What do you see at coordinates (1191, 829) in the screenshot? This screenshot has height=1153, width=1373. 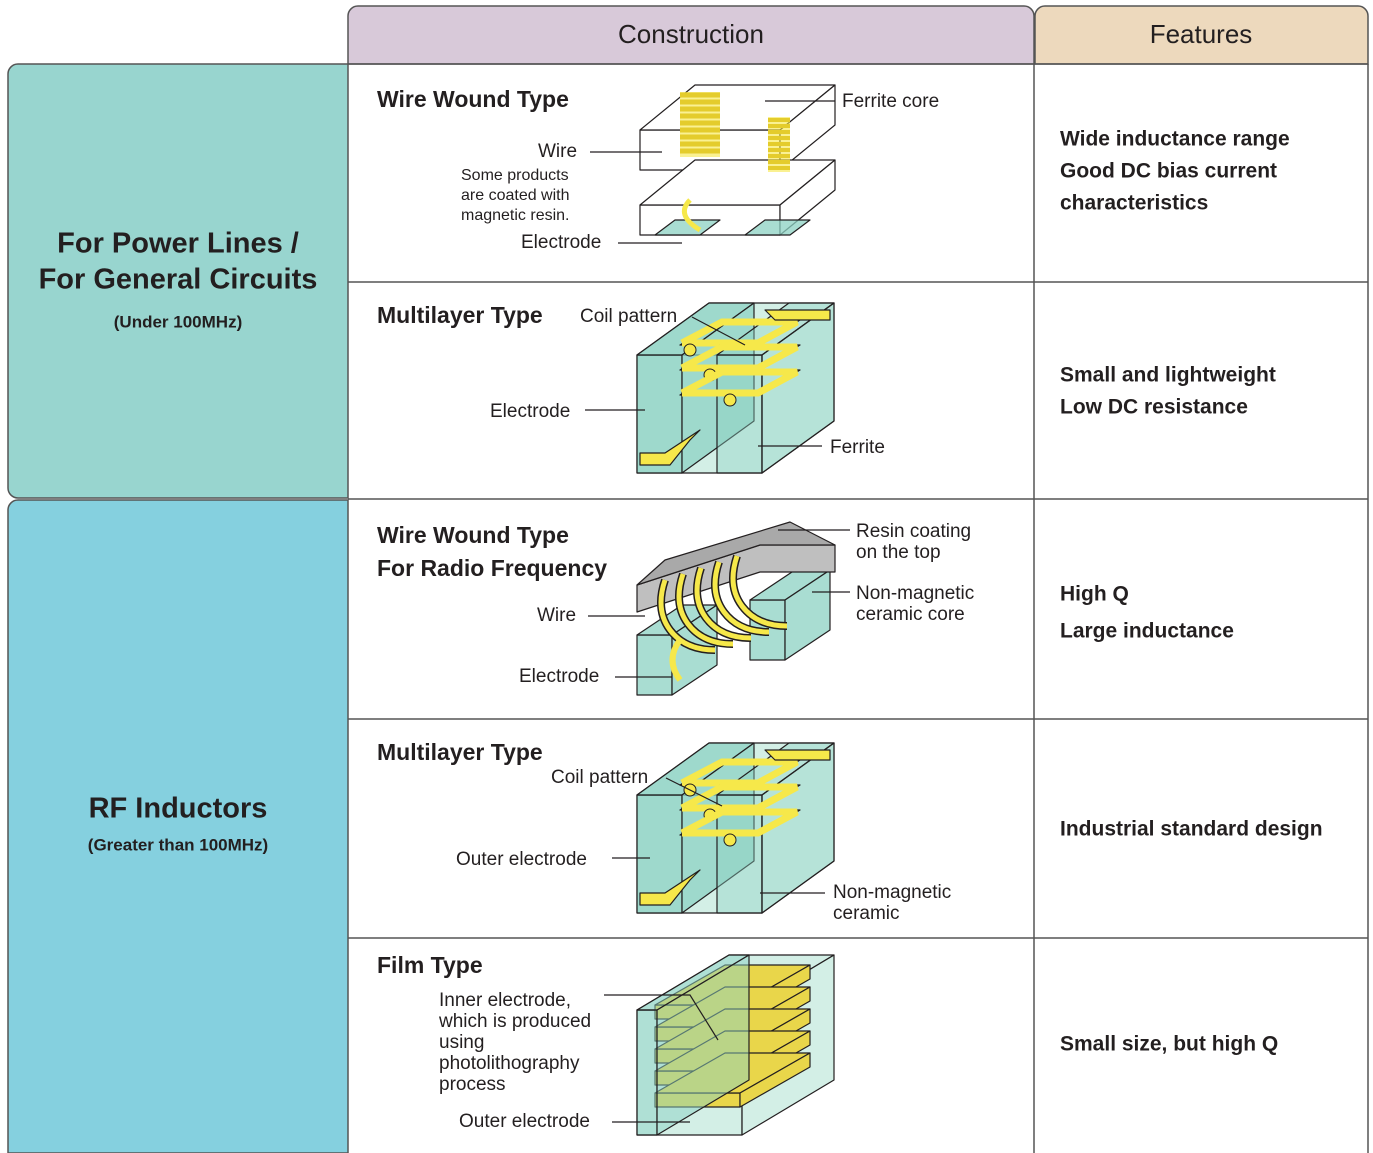 I see `feature: Industrial standard design` at bounding box center [1191, 829].